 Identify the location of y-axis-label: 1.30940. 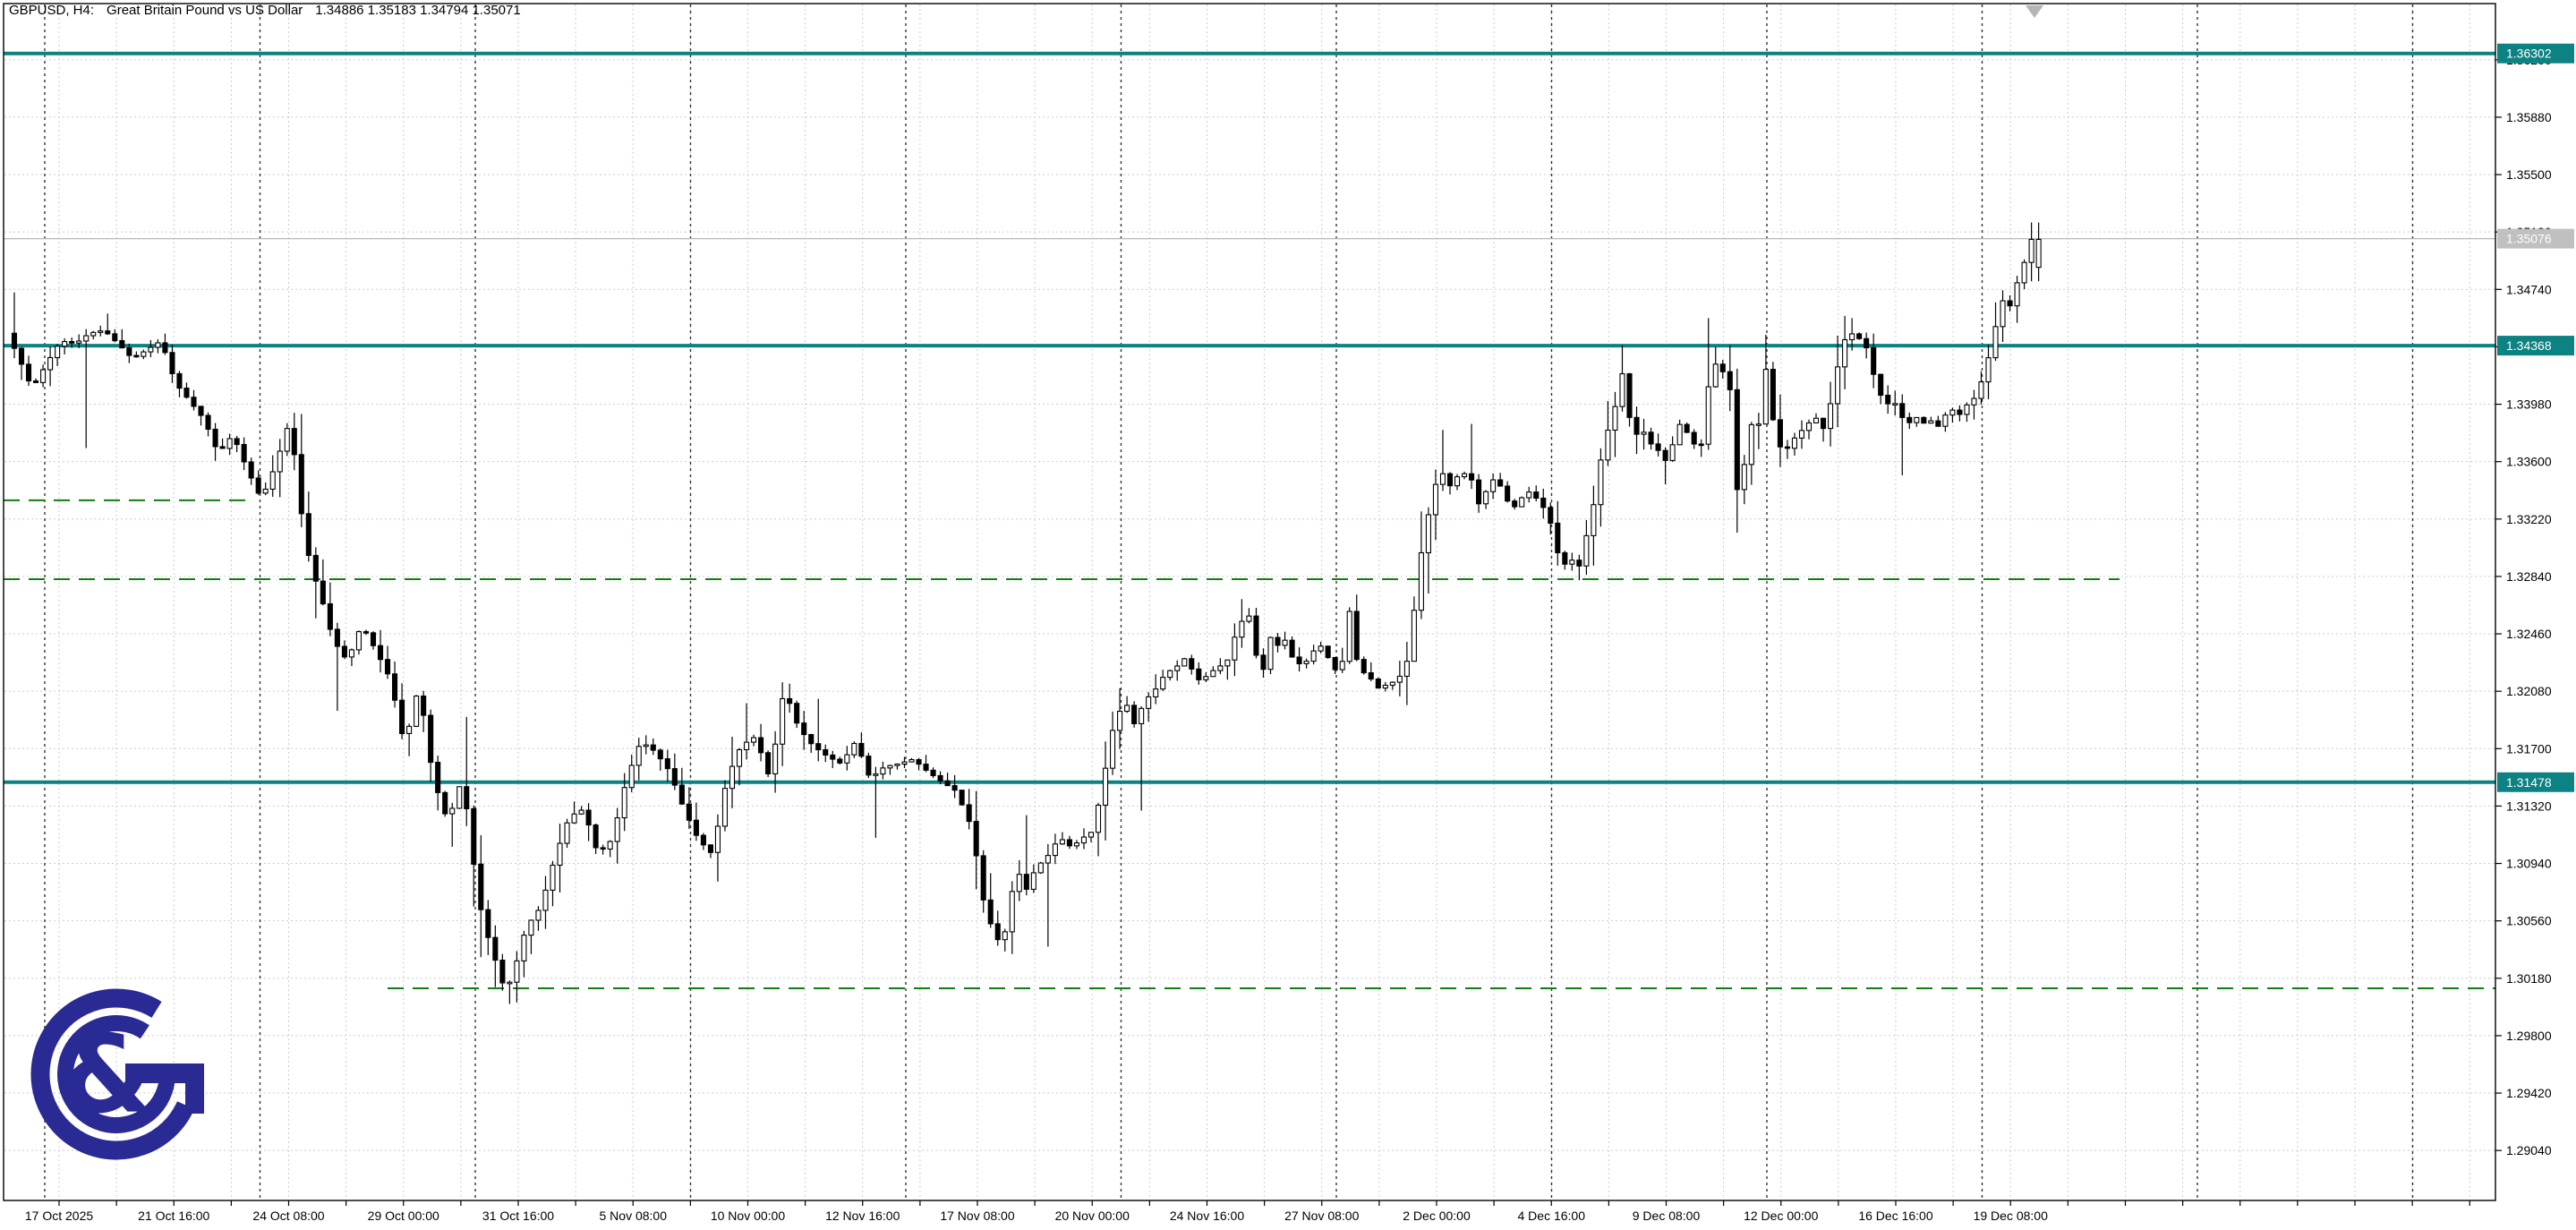
(2529, 864).